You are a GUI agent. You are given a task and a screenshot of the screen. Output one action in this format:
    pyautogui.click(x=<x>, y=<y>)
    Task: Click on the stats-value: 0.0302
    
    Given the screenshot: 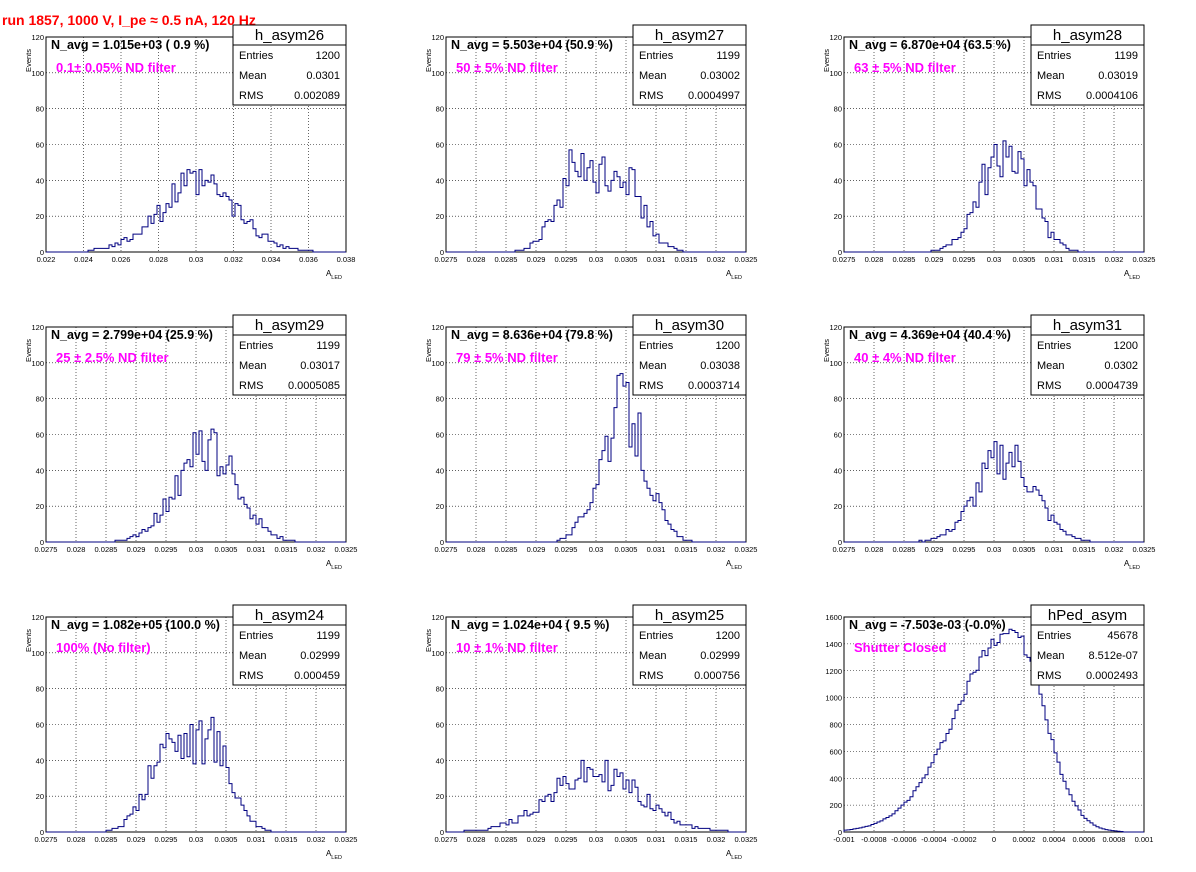 What is the action you would take?
    pyautogui.click(x=1121, y=366)
    